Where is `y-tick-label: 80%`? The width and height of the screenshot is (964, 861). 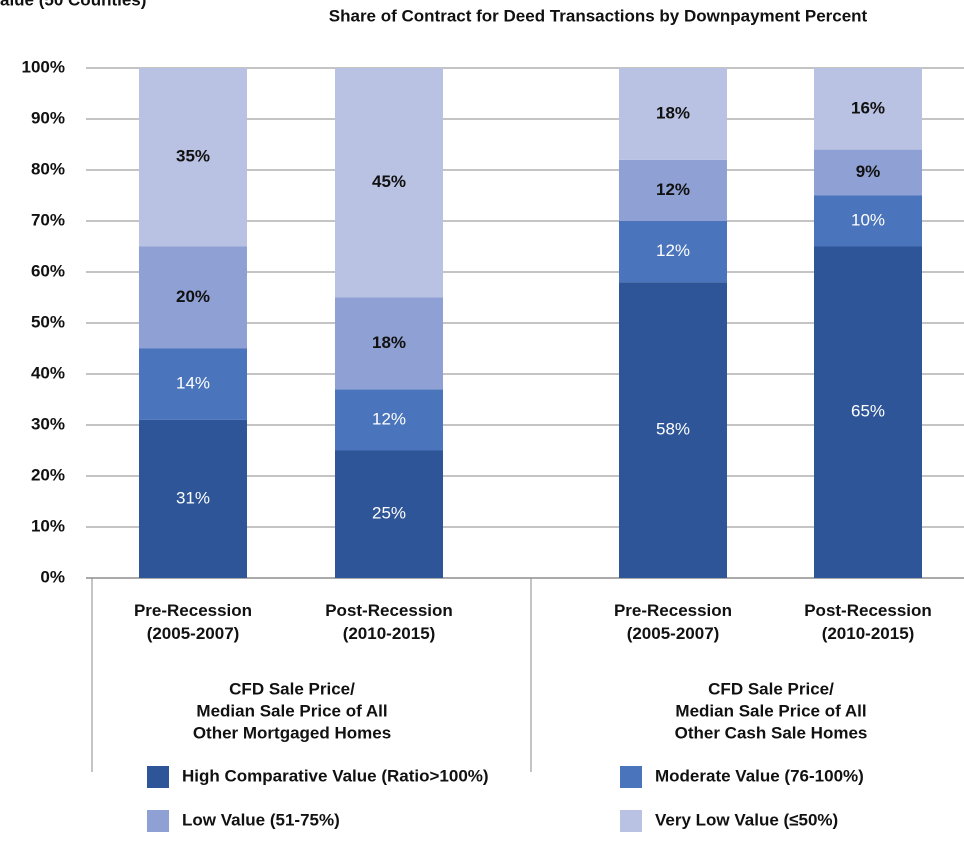 y-tick-label: 80% is located at coordinates (48, 168).